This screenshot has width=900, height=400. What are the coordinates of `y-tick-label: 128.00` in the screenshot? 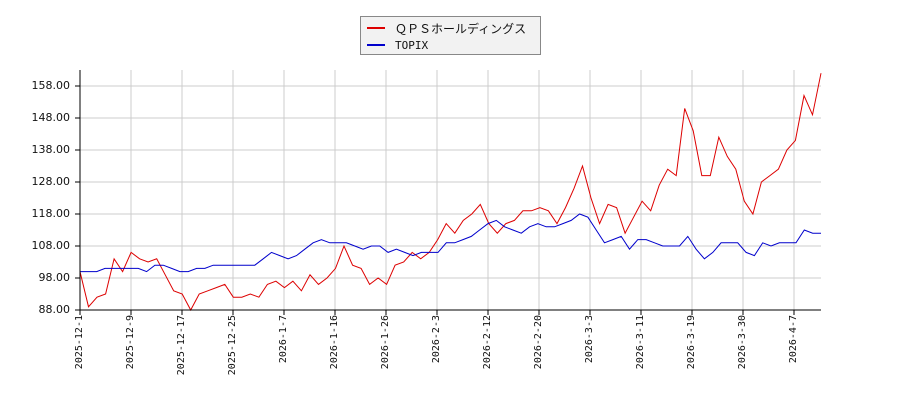 It's located at (51, 181).